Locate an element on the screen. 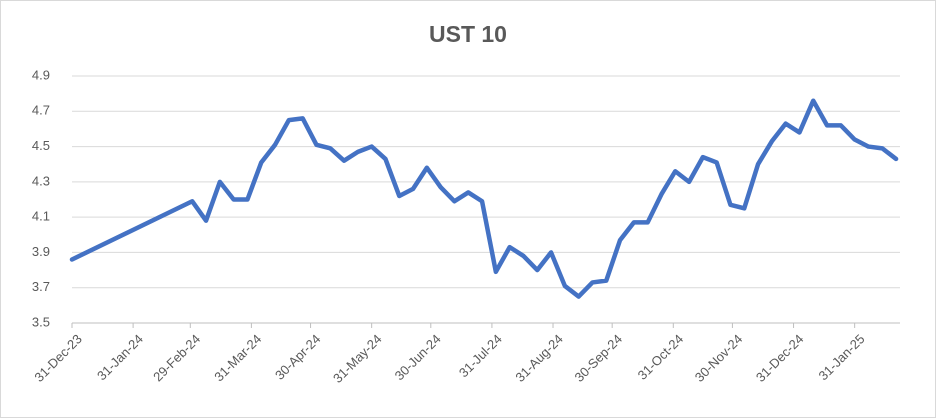  y-tick-label: 4.9 is located at coordinates (41, 74).